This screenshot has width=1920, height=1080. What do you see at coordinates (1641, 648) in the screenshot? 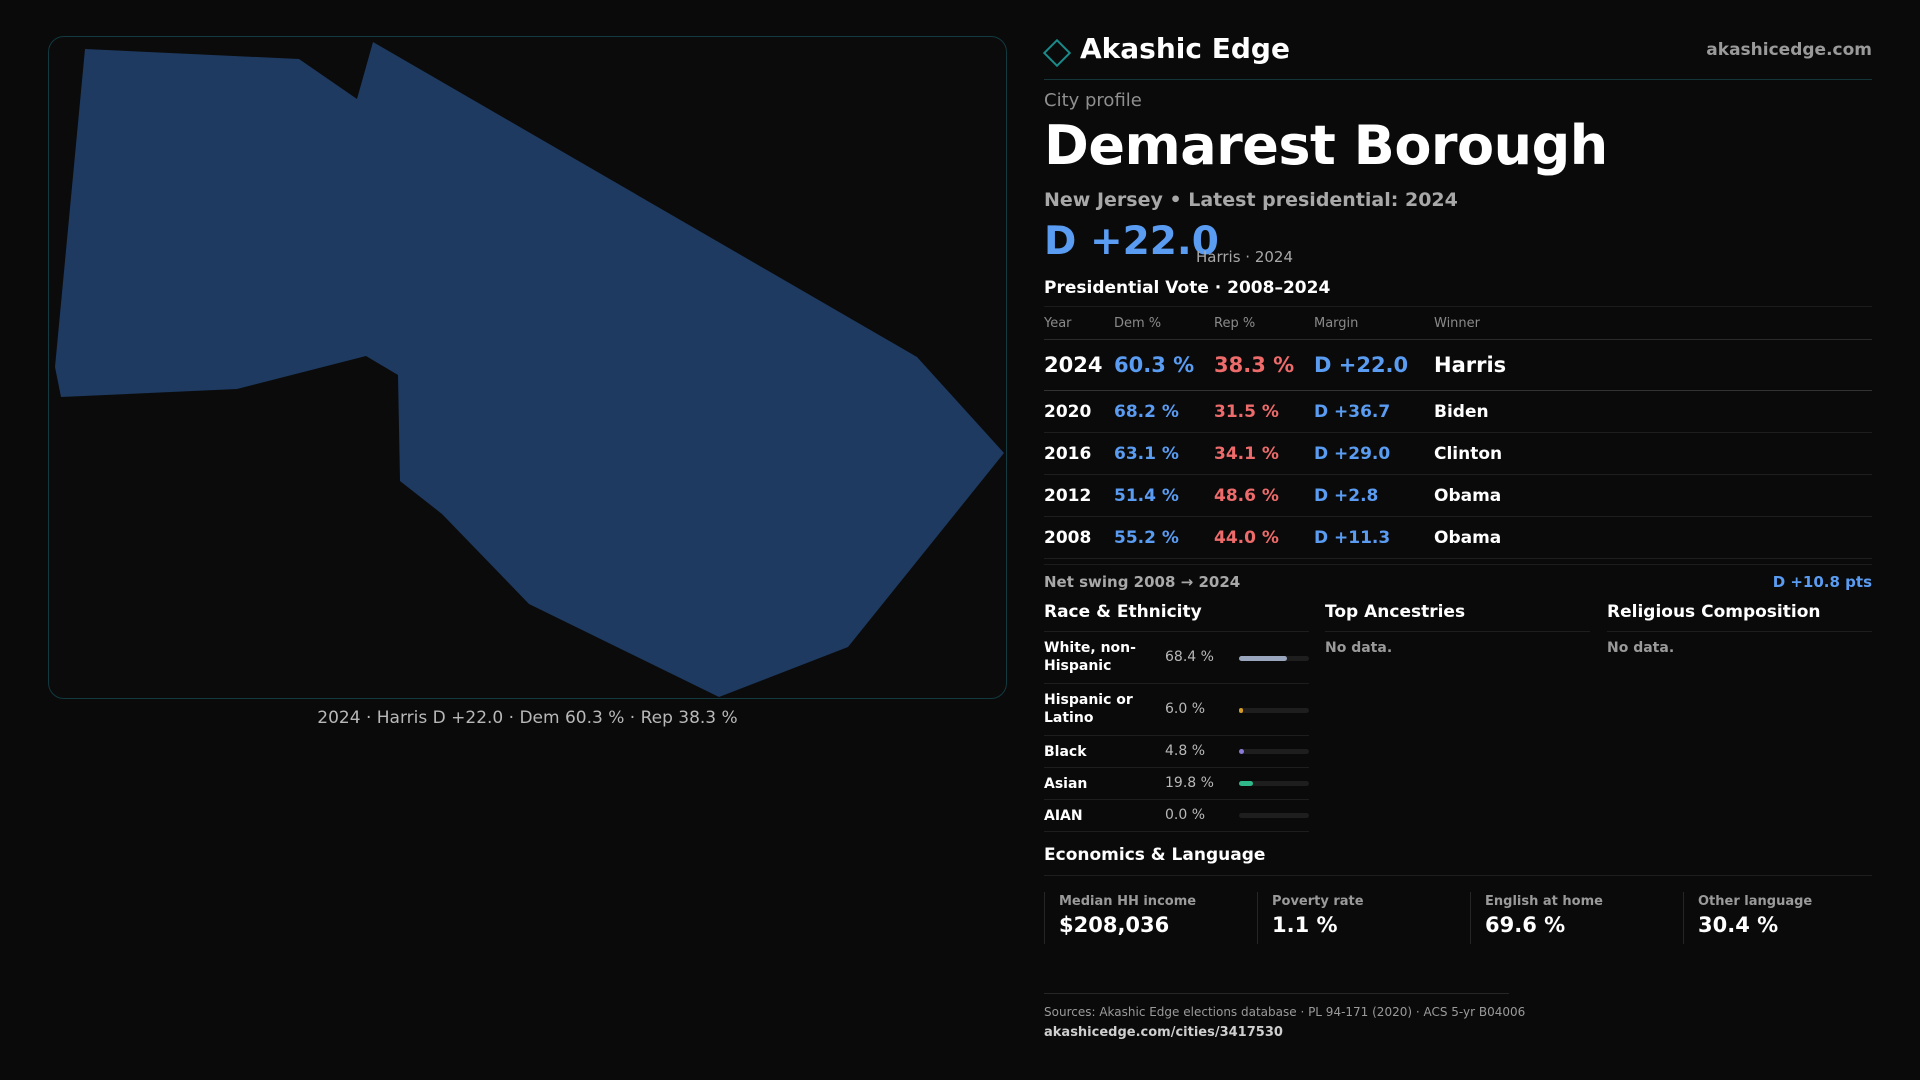
I see `religion-empty: No data.` at bounding box center [1641, 648].